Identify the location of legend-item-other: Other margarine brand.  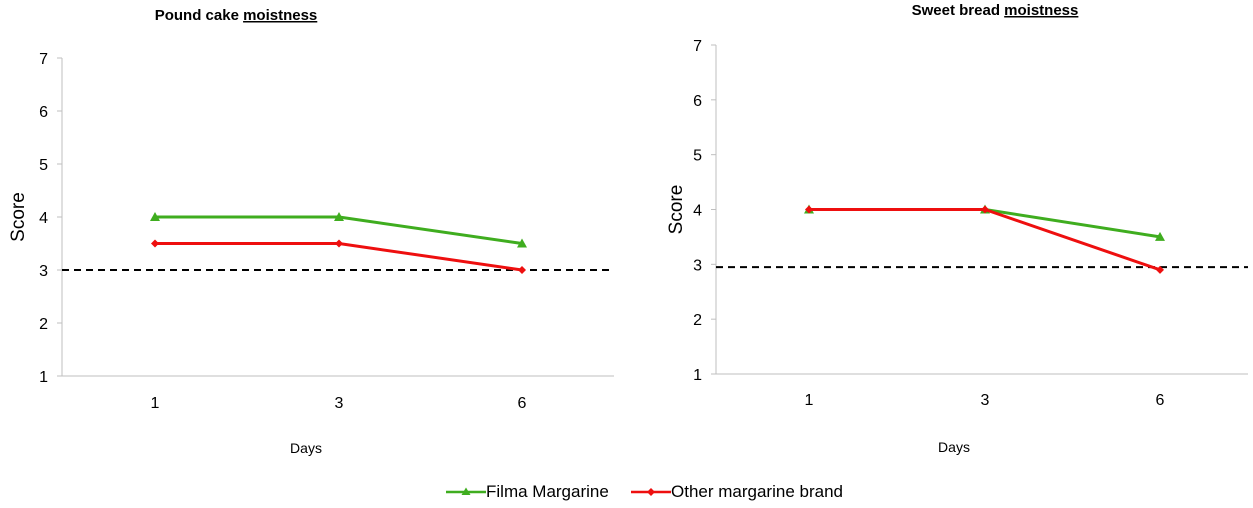
(737, 492).